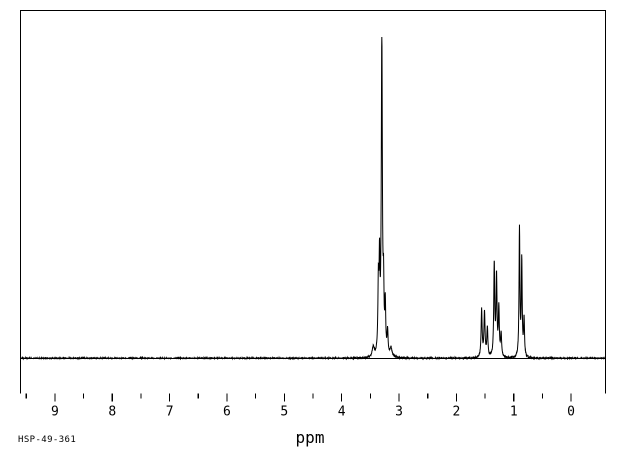 Image resolution: width=620 pixels, height=459 pixels. What do you see at coordinates (456, 412) in the screenshot?
I see `axis-tick-label: 2` at bounding box center [456, 412].